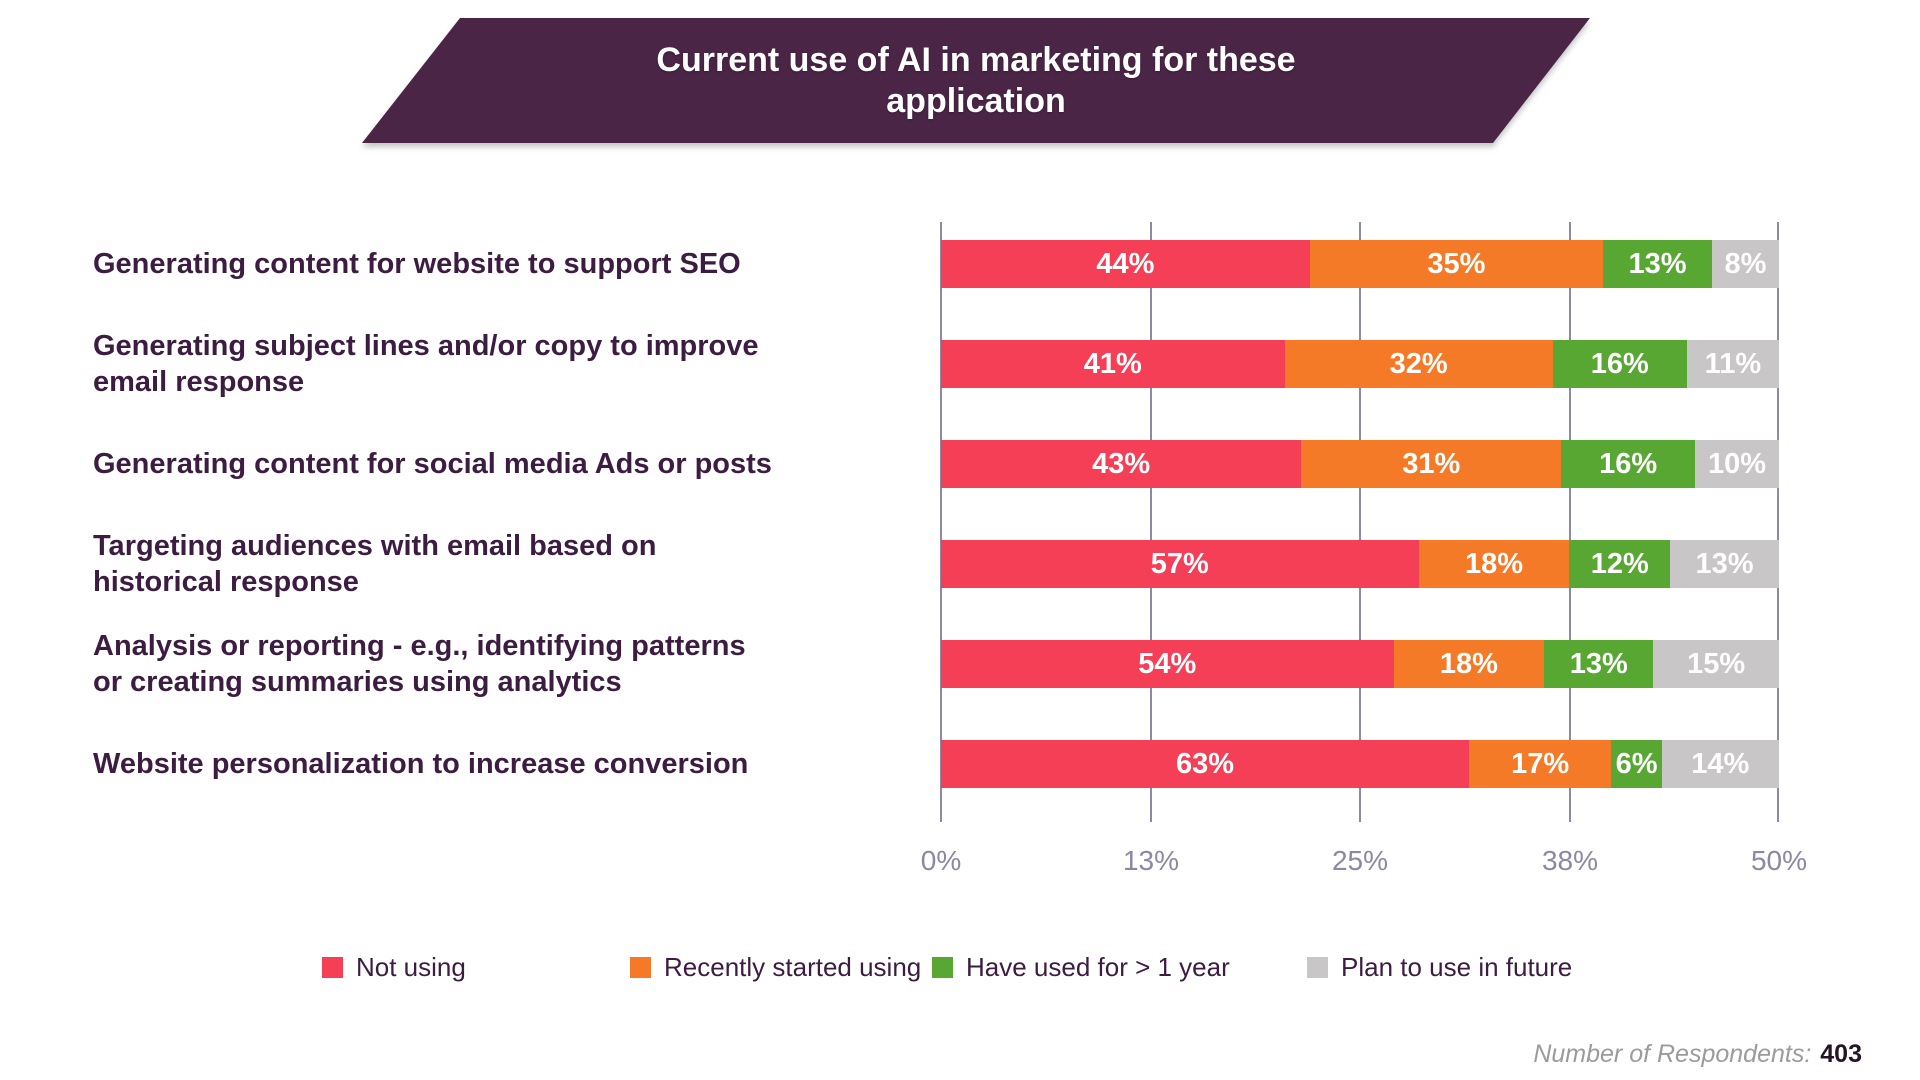 The width and height of the screenshot is (1920, 1080). I want to click on bar-segment: 63%, so click(1205, 764).